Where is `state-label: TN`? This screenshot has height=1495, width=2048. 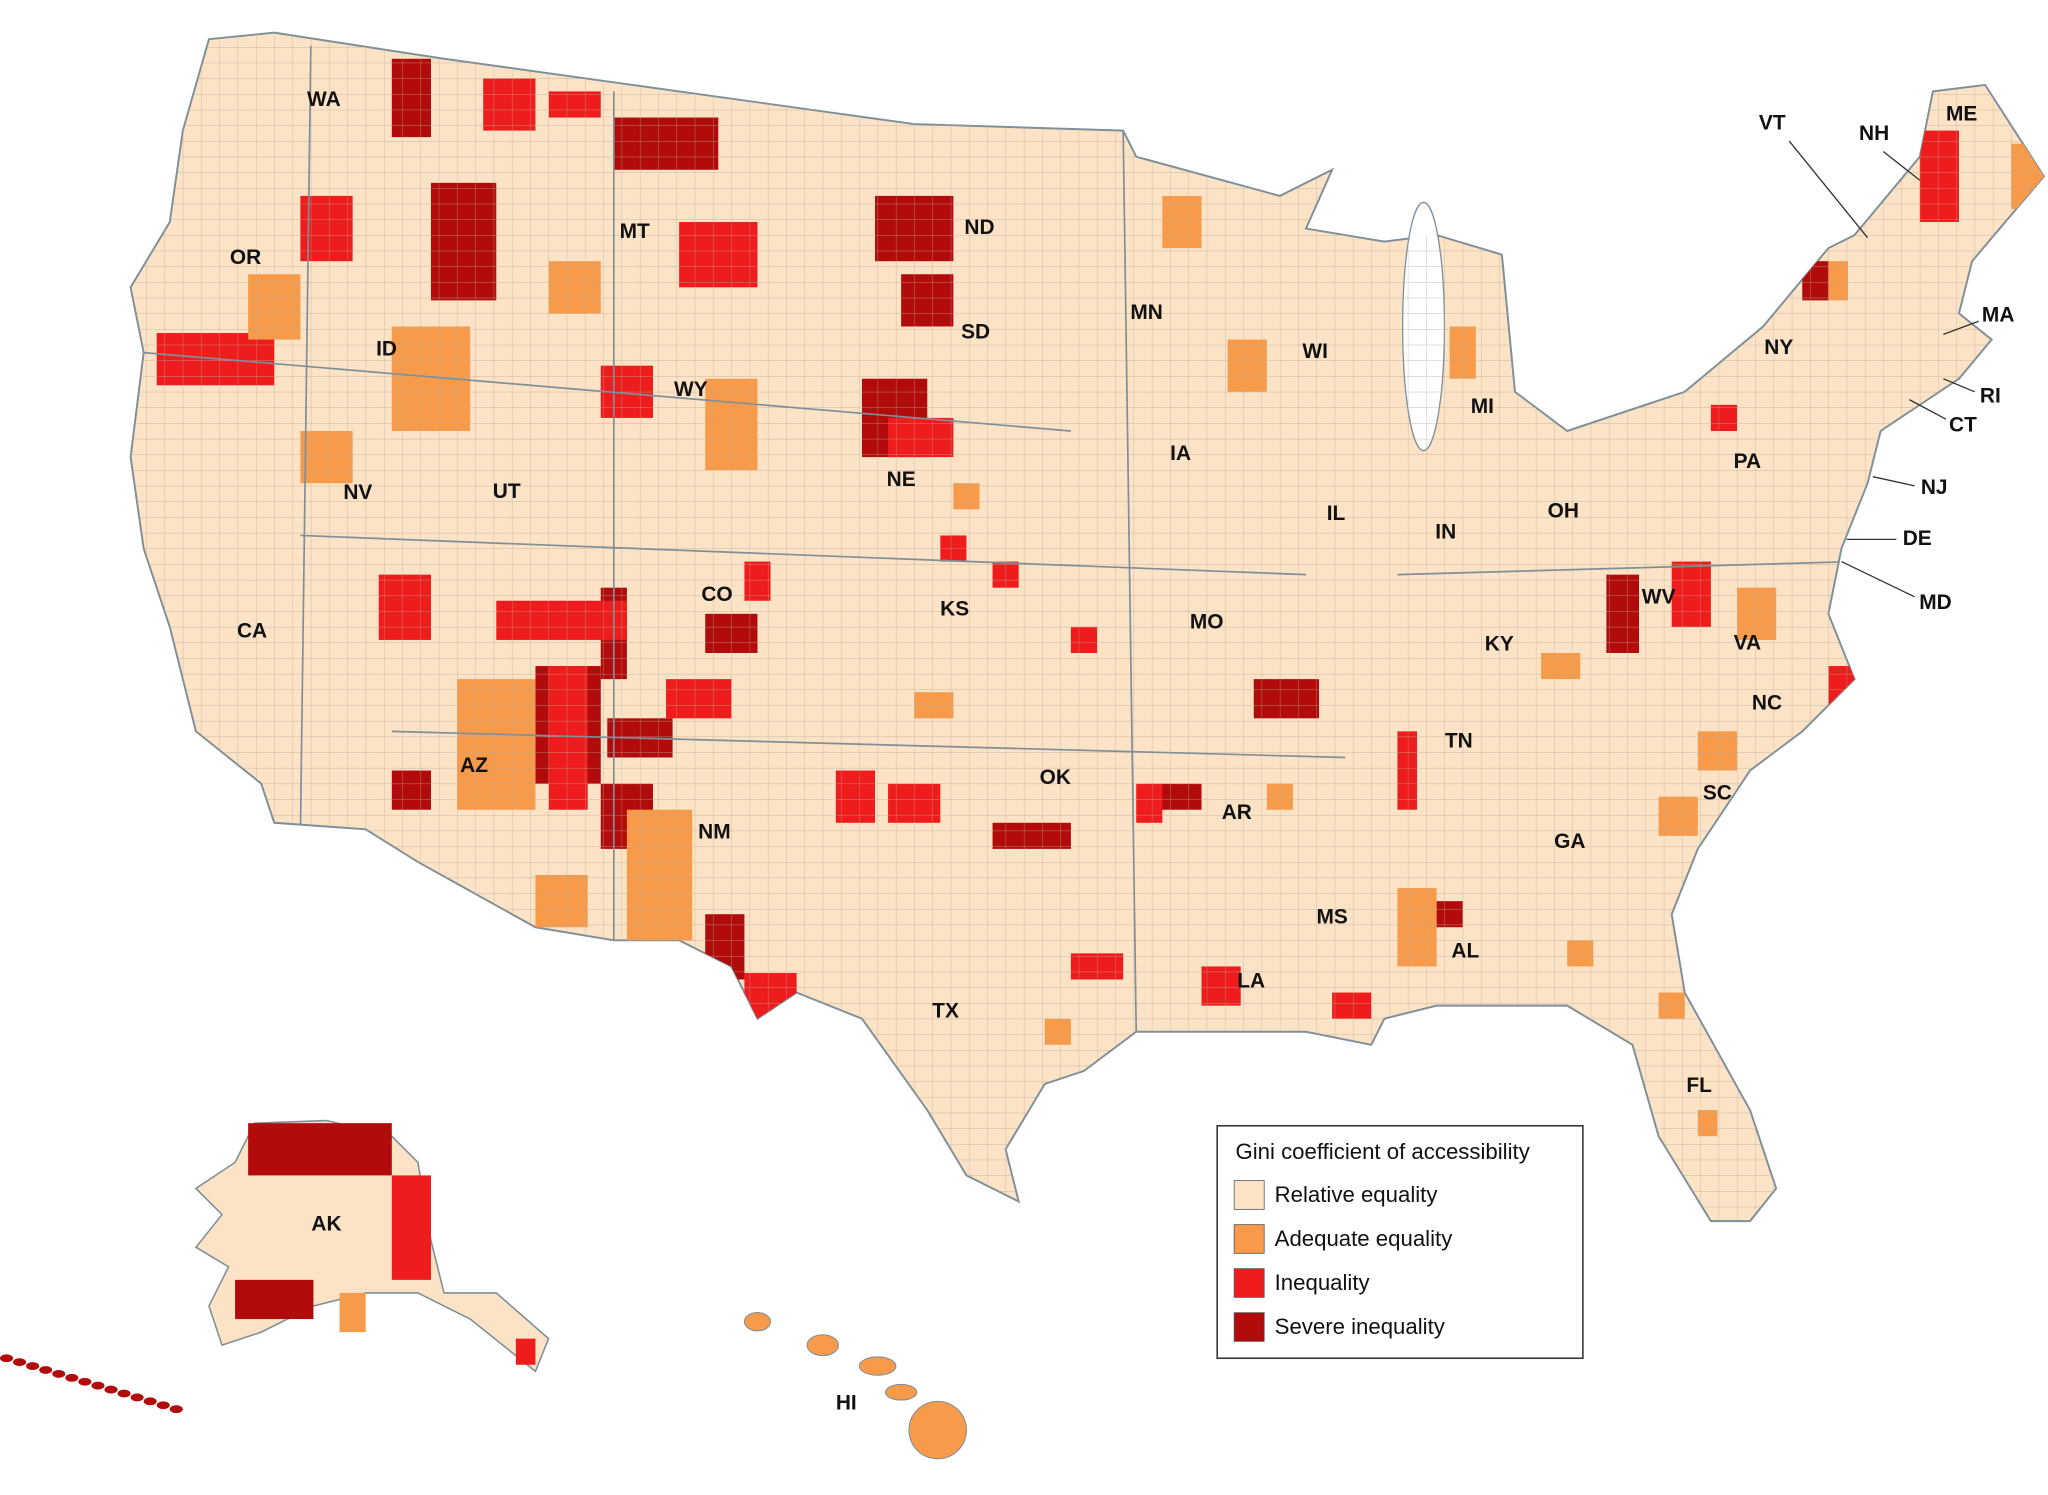
state-label: TN is located at coordinates (1459, 740).